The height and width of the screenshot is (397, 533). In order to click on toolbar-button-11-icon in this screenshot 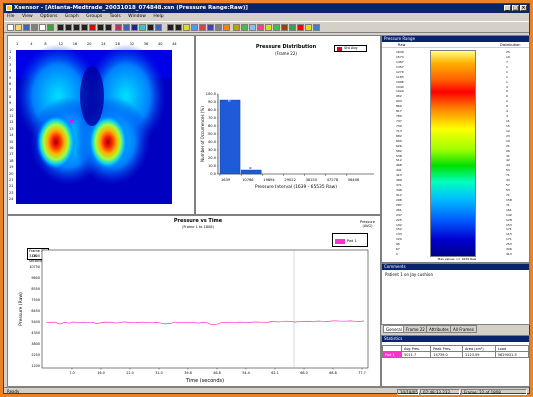, I will do `click(92, 27)`.